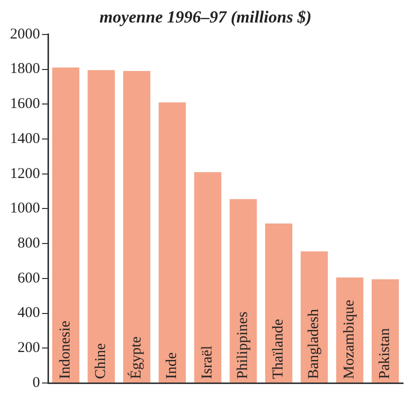  I want to click on x-tick-label: Mozambique, so click(350, 339).